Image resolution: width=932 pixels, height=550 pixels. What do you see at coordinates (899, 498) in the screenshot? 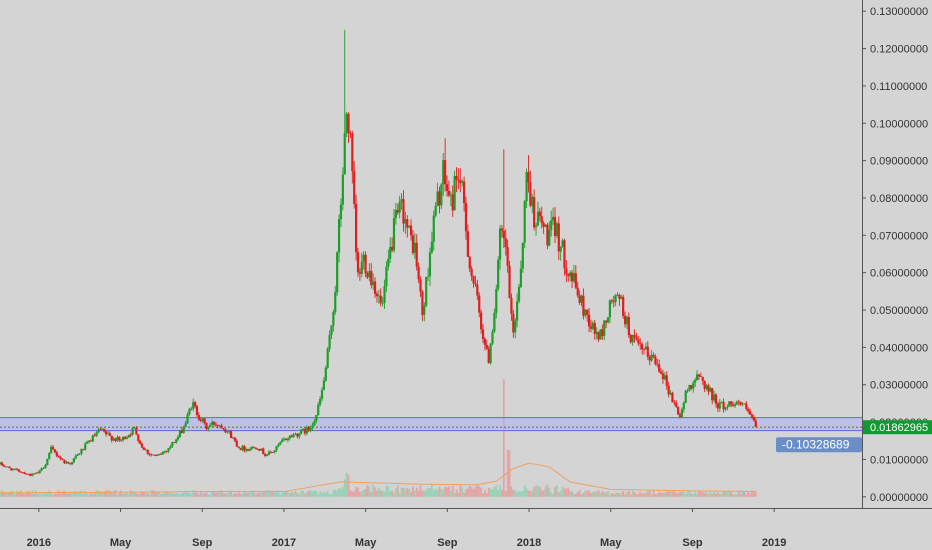
I see `y-tick-label: 0.00000000` at bounding box center [899, 498].